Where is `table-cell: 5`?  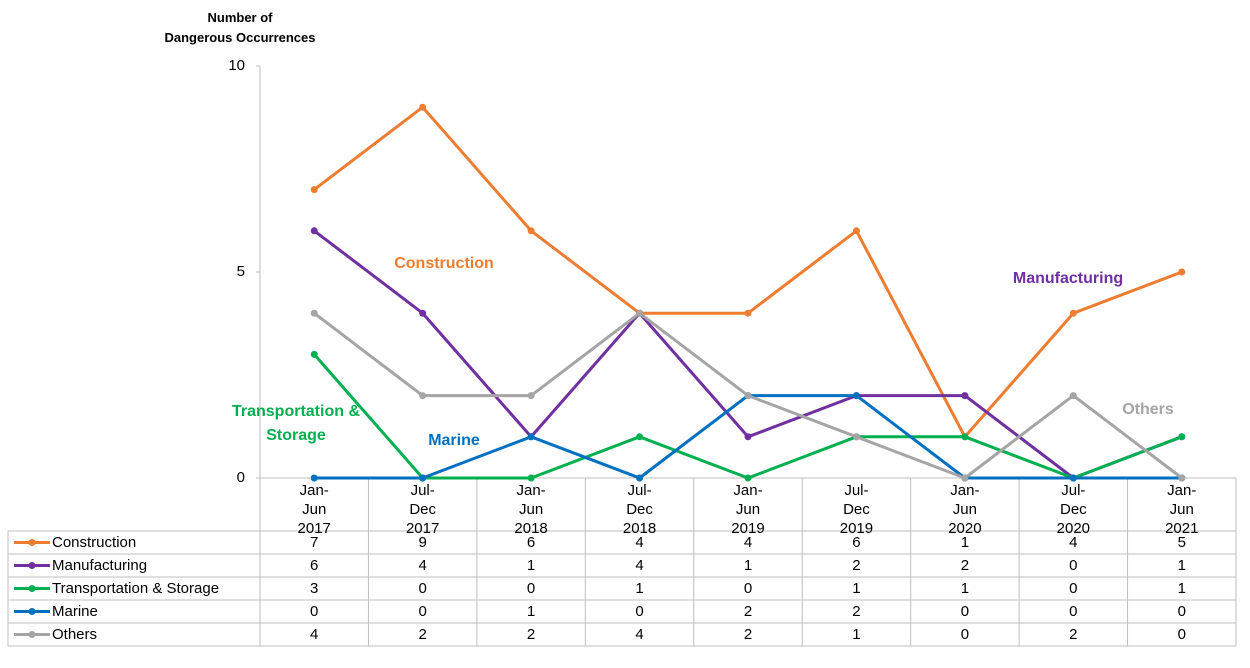
table-cell: 5 is located at coordinates (1181, 542).